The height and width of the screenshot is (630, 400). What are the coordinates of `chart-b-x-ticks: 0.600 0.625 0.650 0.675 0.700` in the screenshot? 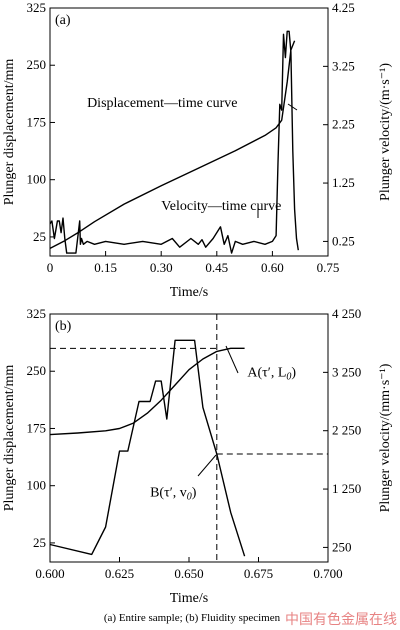 It's located at (189, 569).